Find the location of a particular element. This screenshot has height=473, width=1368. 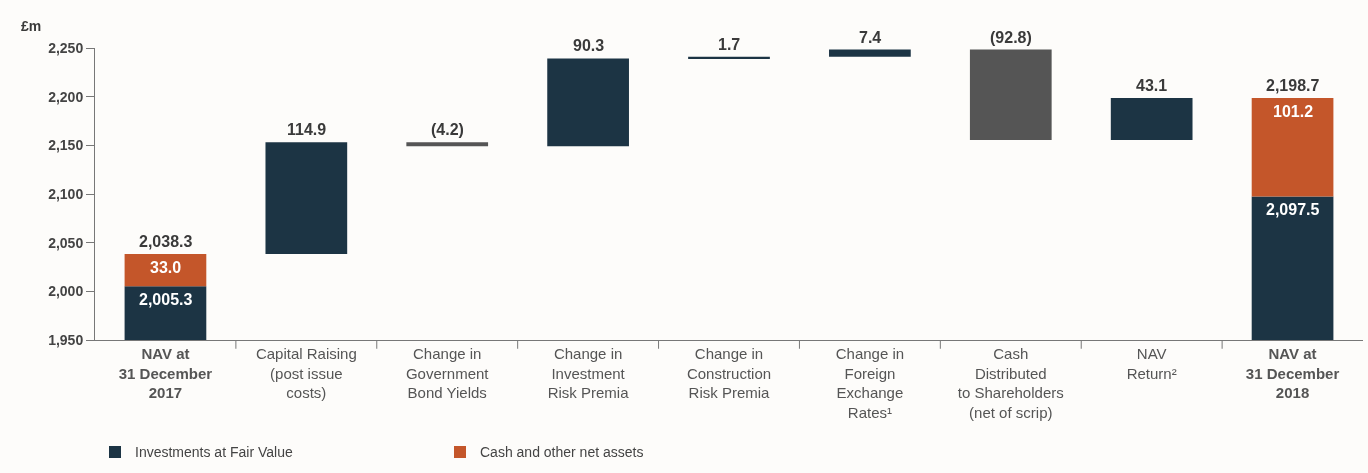

data-label: 43.1 is located at coordinates (1152, 85).